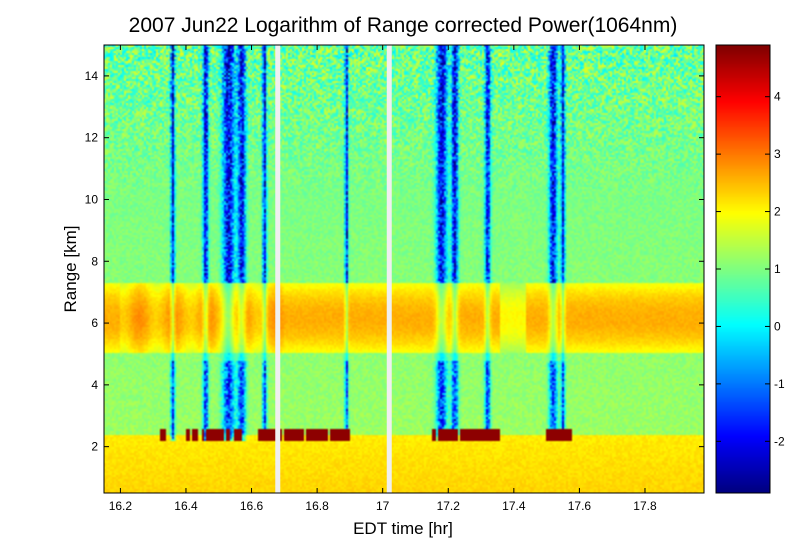 The height and width of the screenshot is (557, 796). I want to click on x-tick-label: 17, so click(383, 506).